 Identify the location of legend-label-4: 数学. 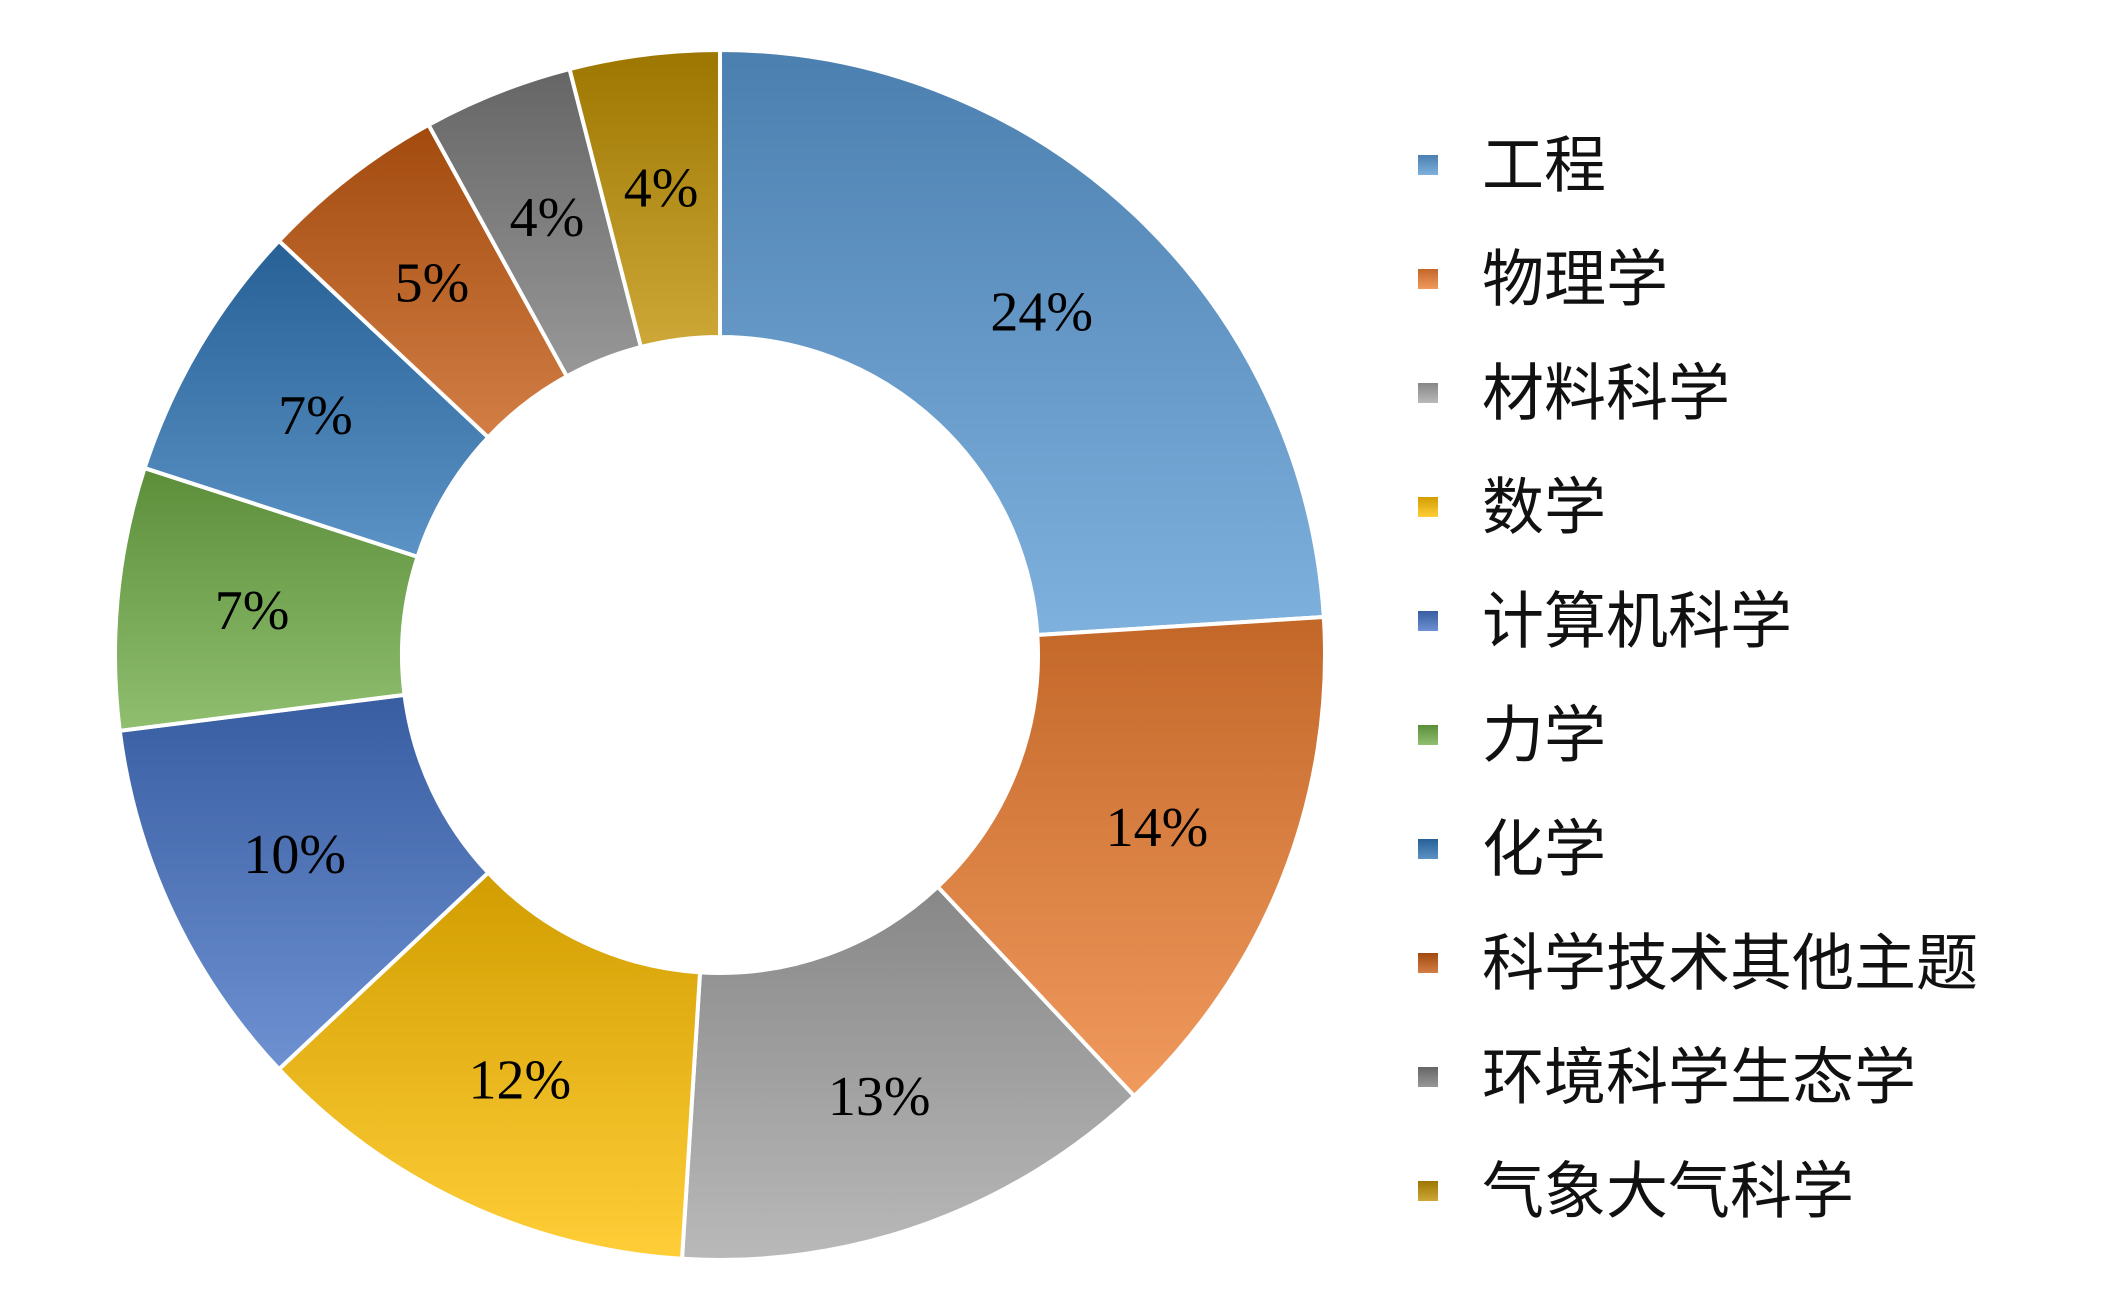
(1544, 507).